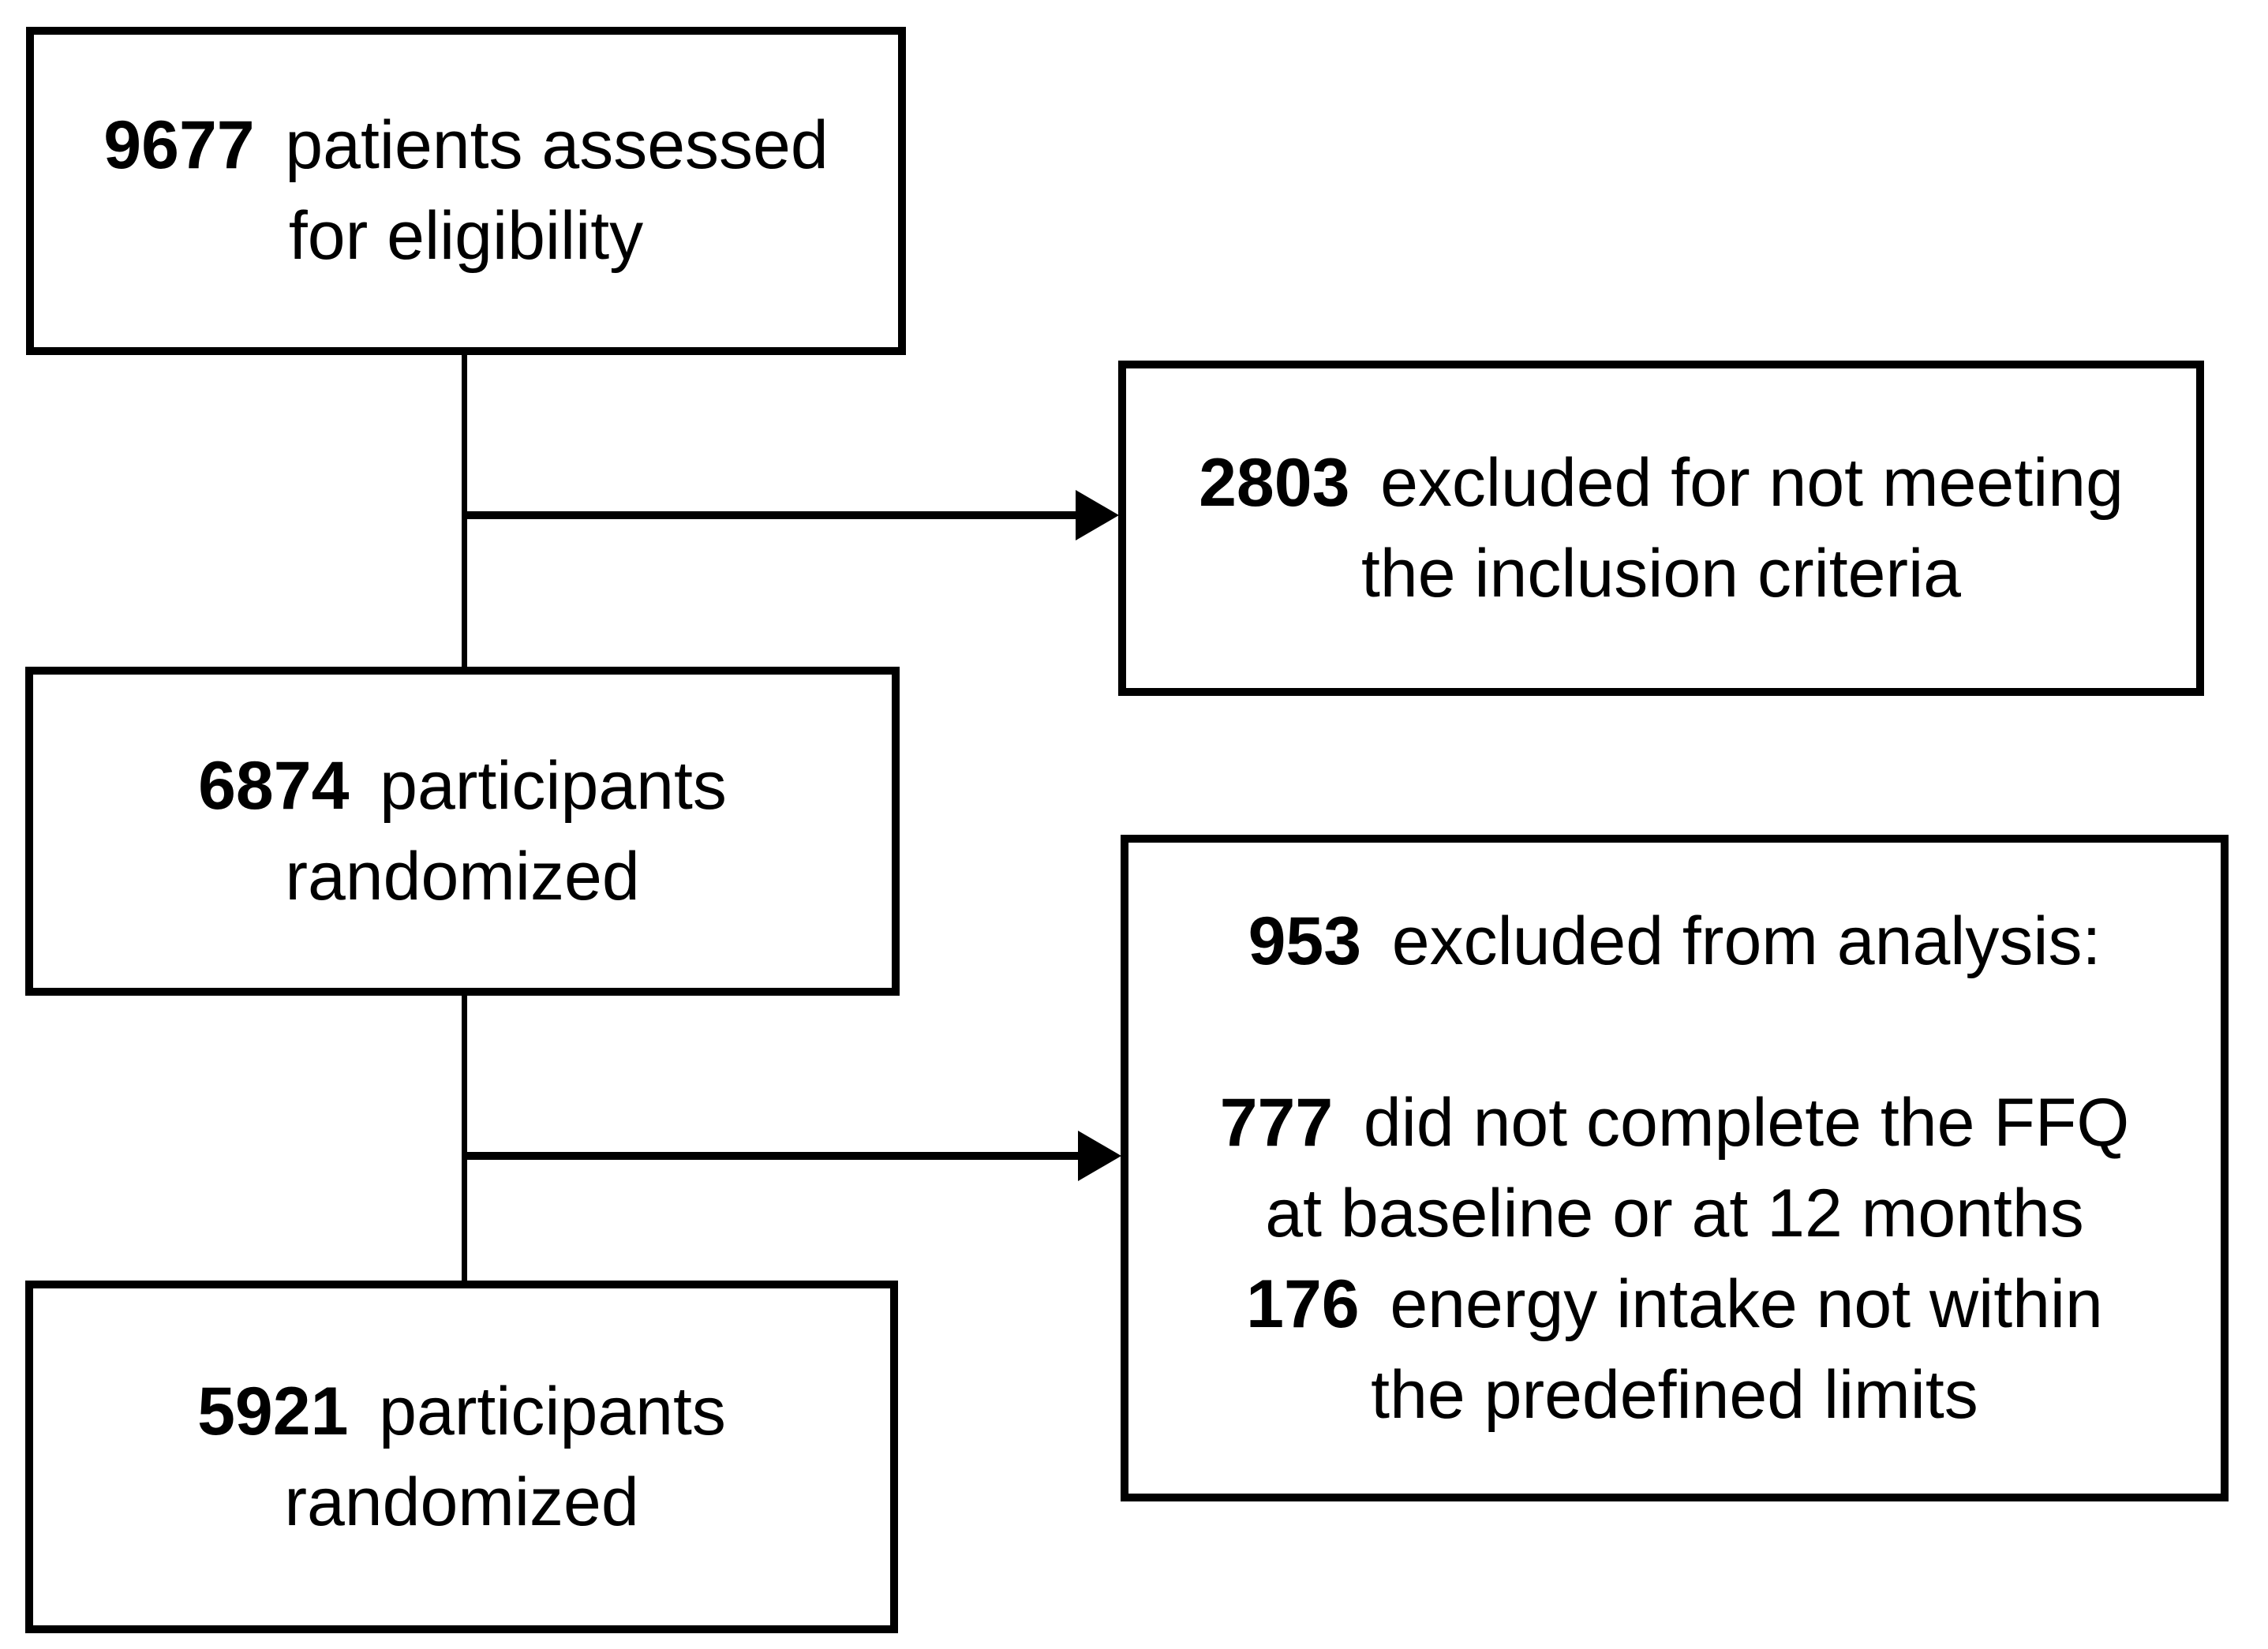 The height and width of the screenshot is (1649, 2268). Describe the element at coordinates (1303, 1304) in the screenshot. I see `count-value: 176` at that location.